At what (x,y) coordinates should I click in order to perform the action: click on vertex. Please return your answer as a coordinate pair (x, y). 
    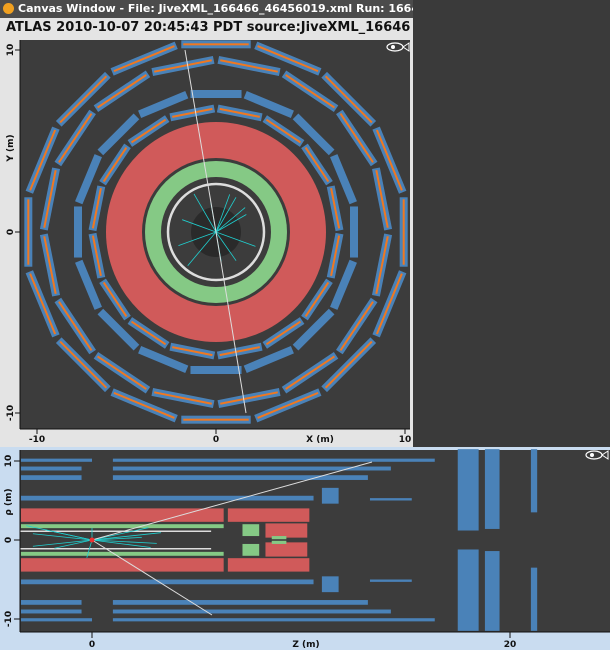
    Looking at the image, I should click on (92, 540).